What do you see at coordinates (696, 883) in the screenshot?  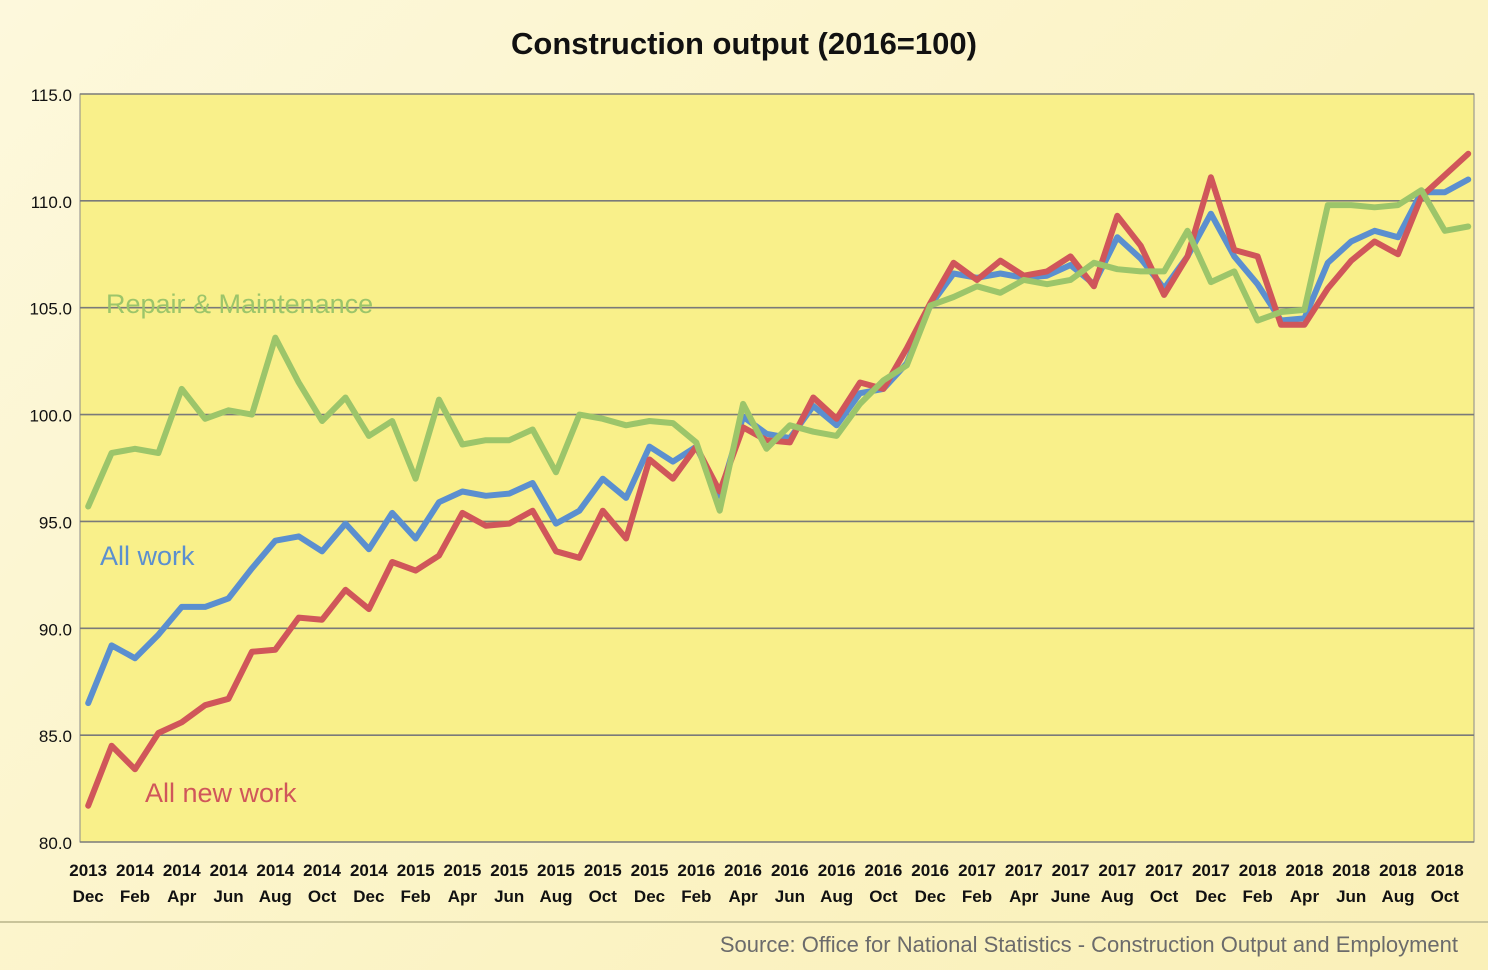 I see `x-tick-label: 2016 Feb` at bounding box center [696, 883].